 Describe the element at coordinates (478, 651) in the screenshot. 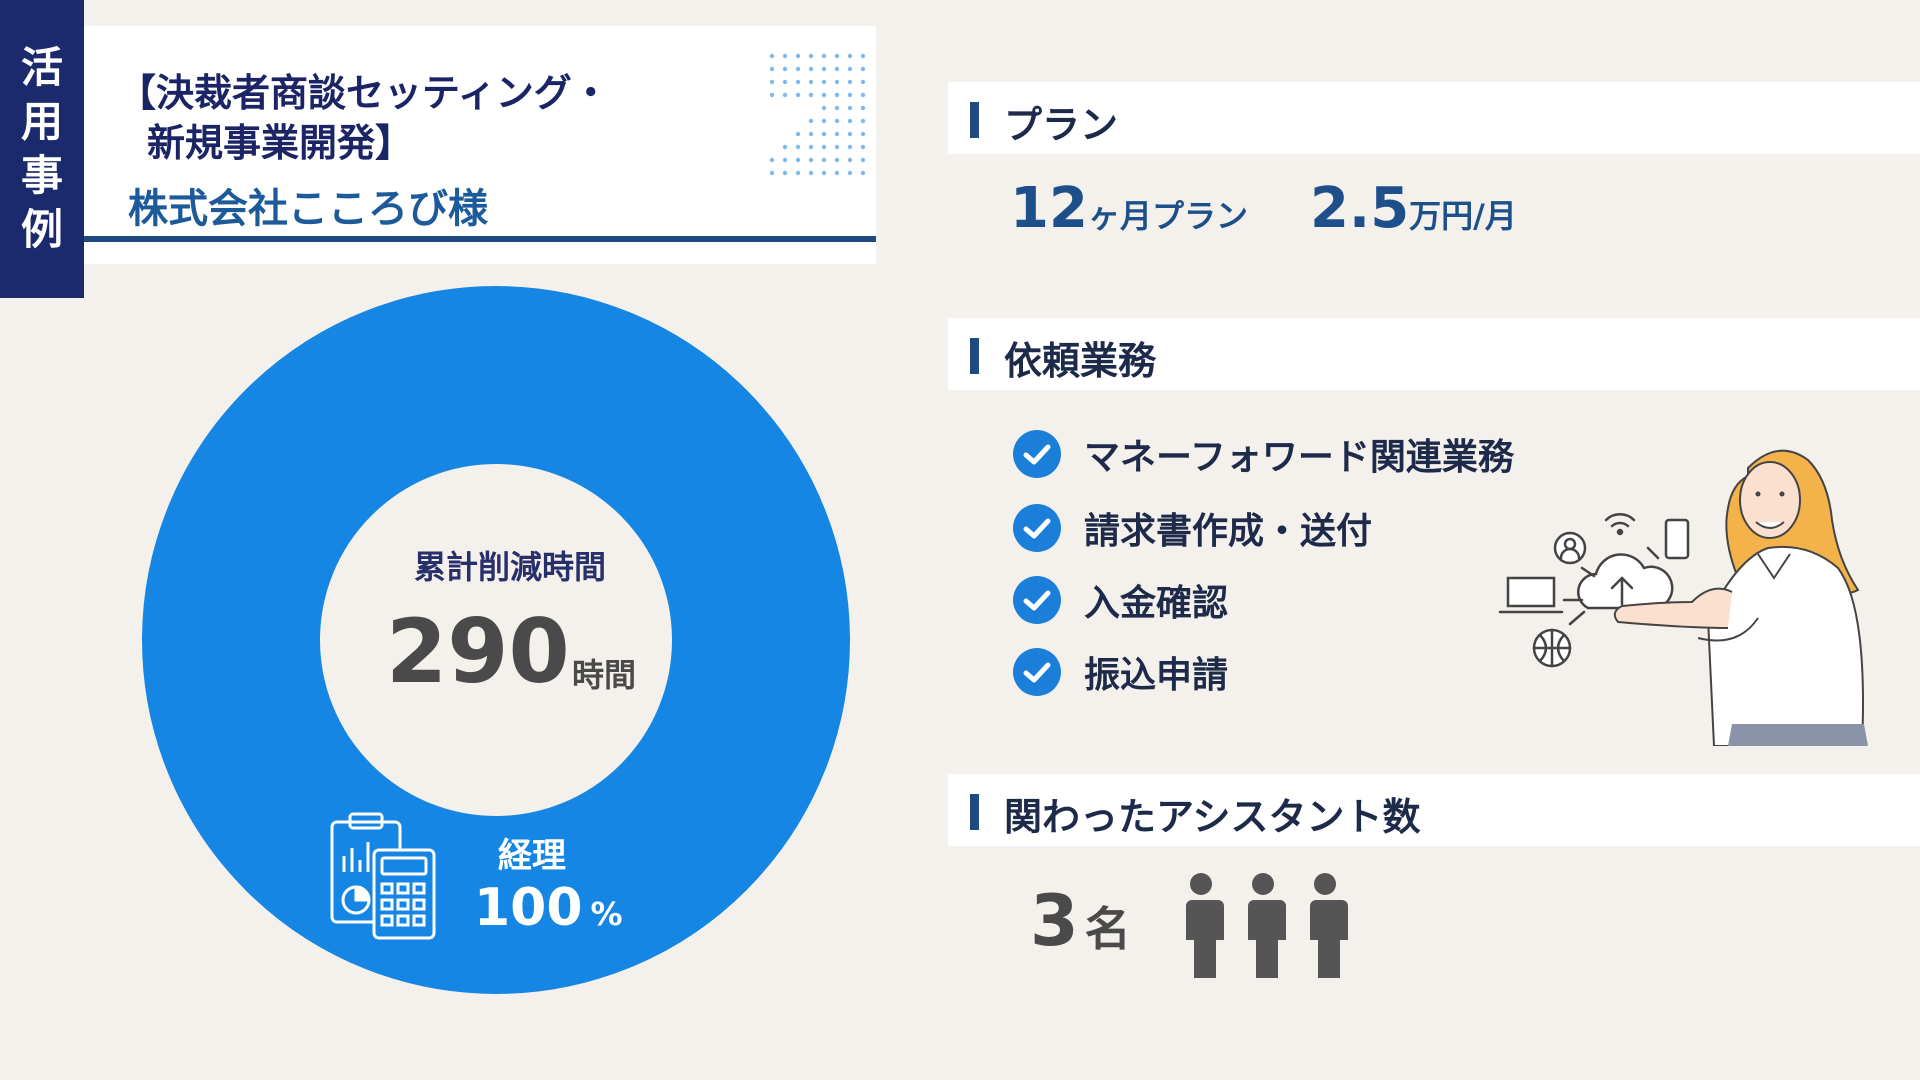

I see `total-hours-value: 290` at that location.